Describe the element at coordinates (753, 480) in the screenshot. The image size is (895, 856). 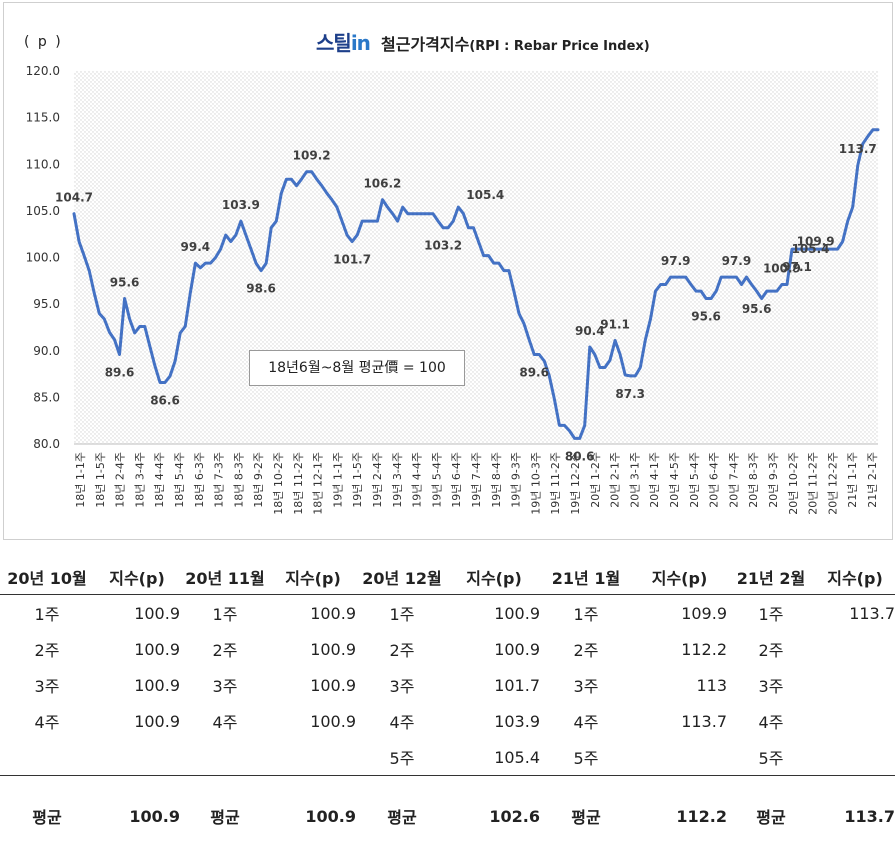
I see `x-tick-label: 20년 8-3주` at that location.